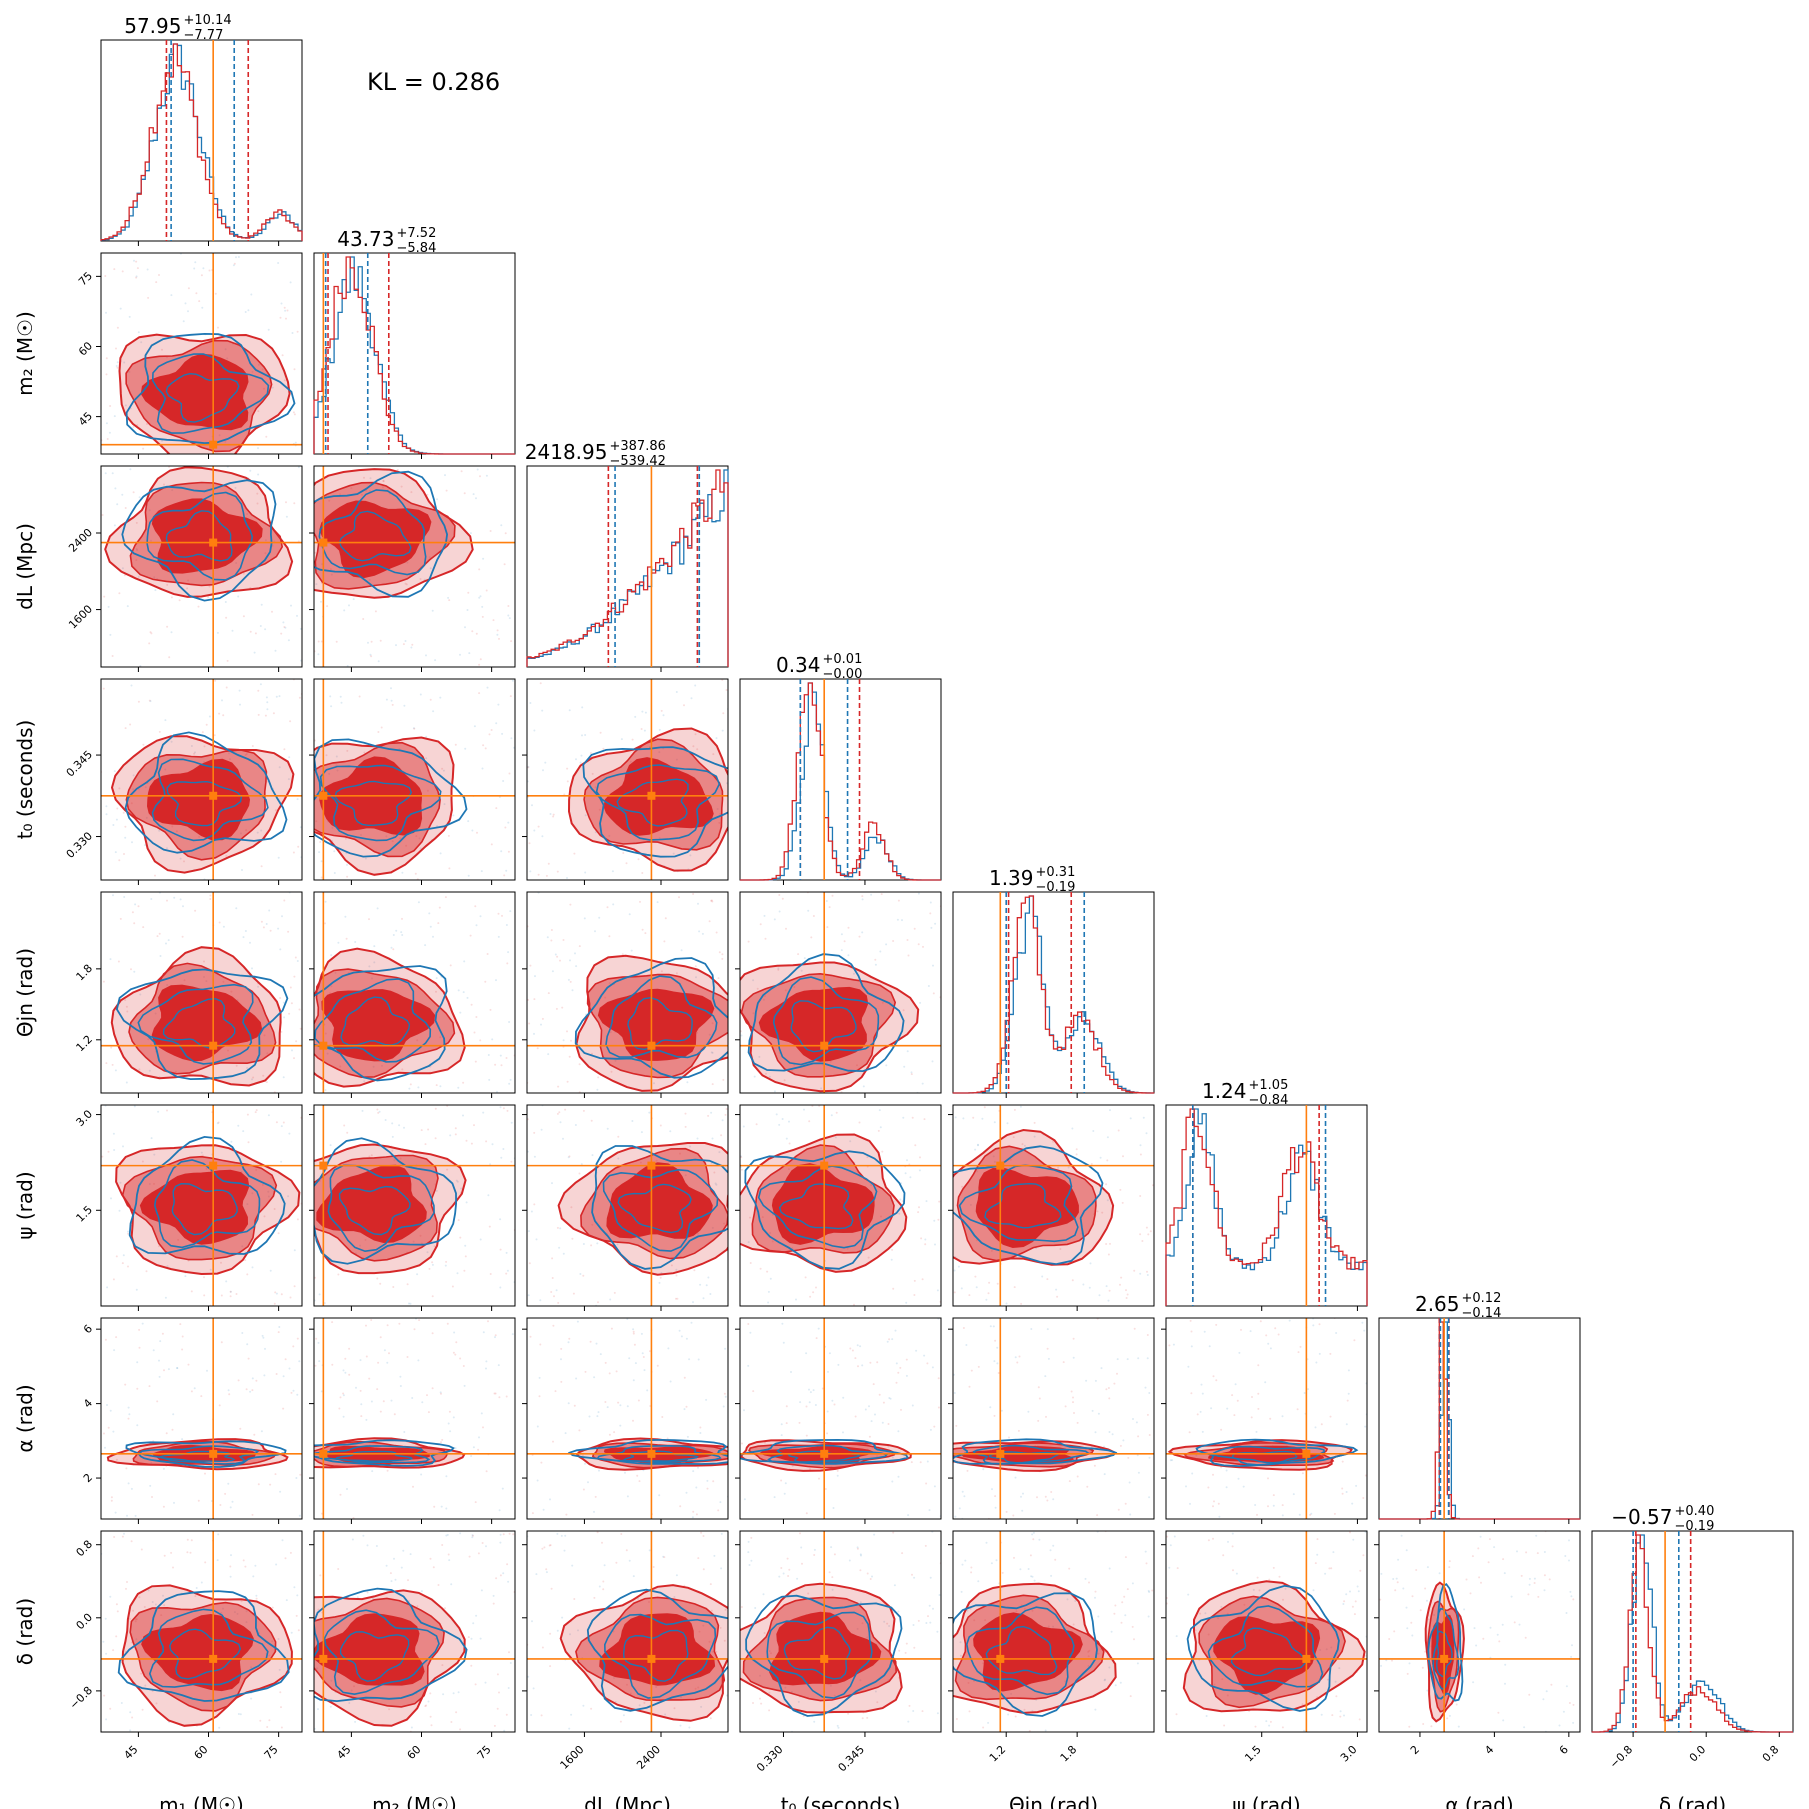 This screenshot has width=1809, height=1809. Describe the element at coordinates (843, 659) in the screenshot. I see `marginal-title-plus: +0.01` at that location.